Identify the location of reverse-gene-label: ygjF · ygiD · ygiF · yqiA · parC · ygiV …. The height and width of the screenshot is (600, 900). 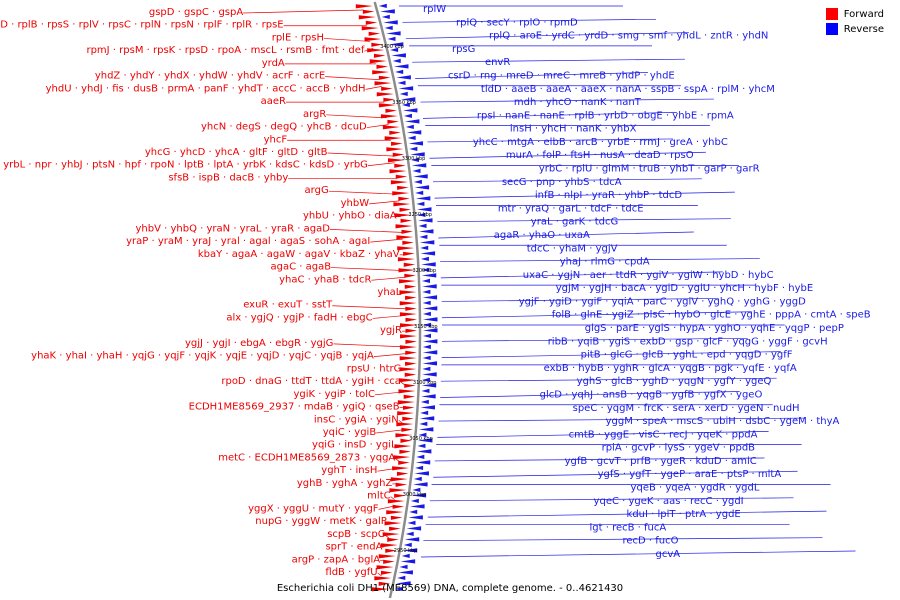
(662, 301).